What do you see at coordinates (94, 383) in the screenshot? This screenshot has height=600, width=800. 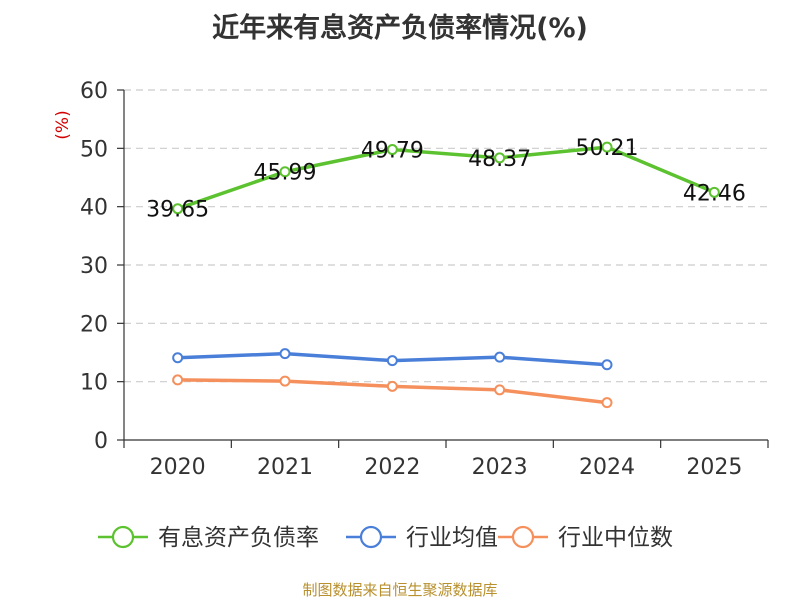 I see `y-tick-label: 10` at bounding box center [94, 383].